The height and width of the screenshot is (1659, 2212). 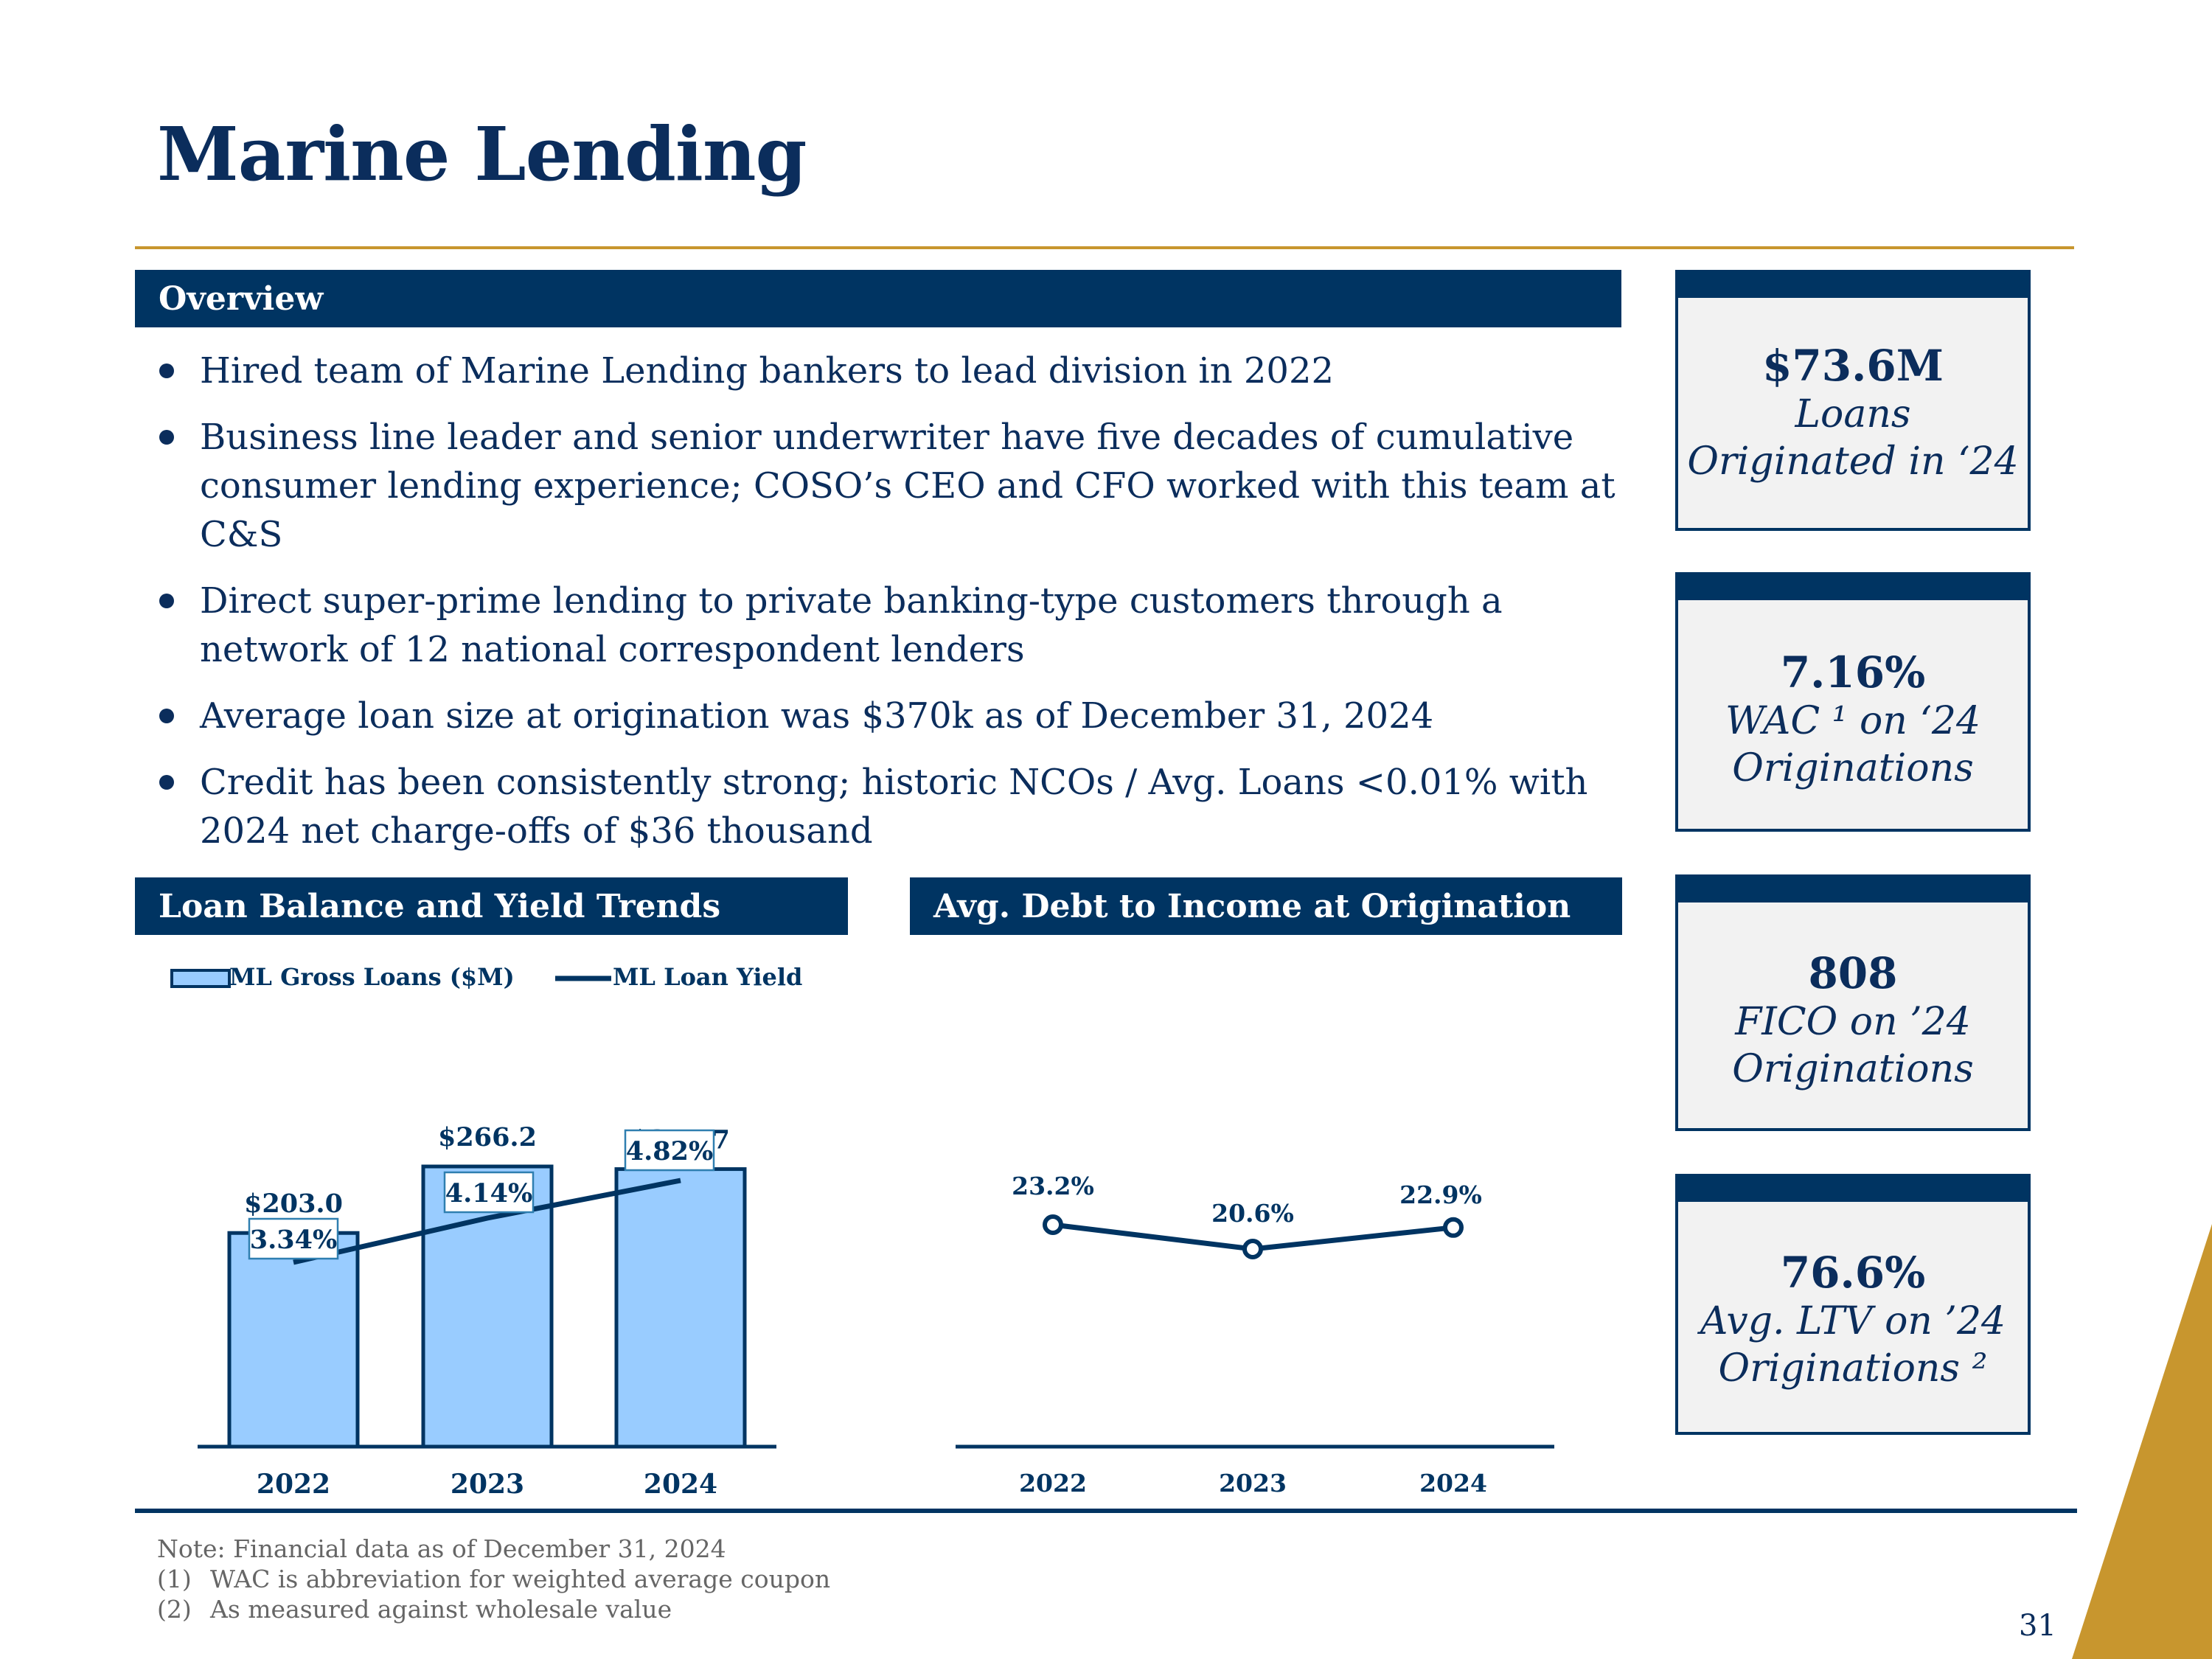 I want to click on legend-label: ML Loan Yield, so click(x=707, y=977).